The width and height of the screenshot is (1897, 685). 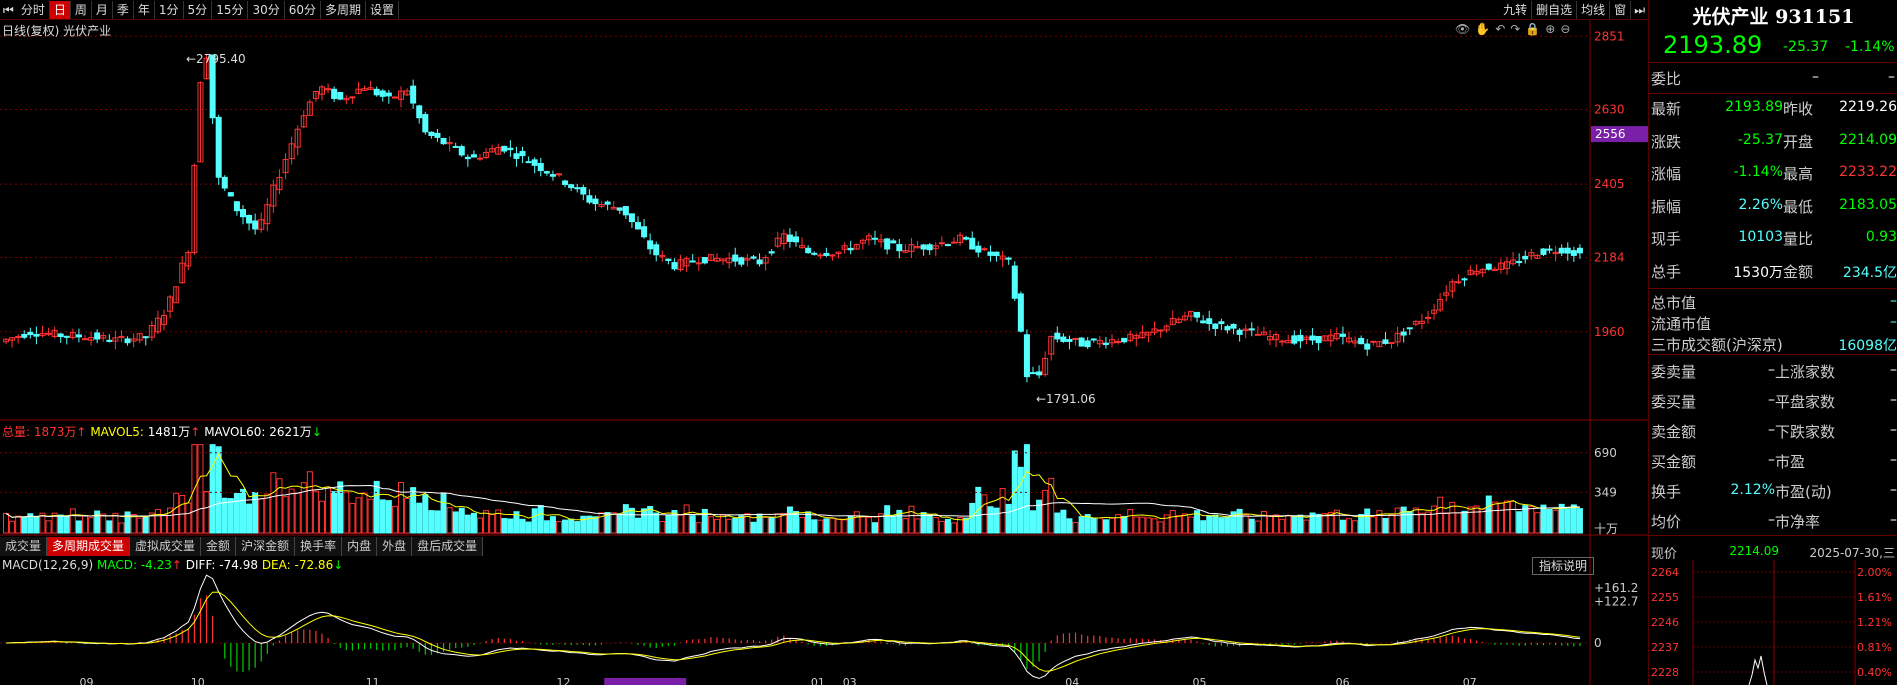 What do you see at coordinates (166, 546) in the screenshot?
I see `indicator-tab-2: 虚拟成交量` at bounding box center [166, 546].